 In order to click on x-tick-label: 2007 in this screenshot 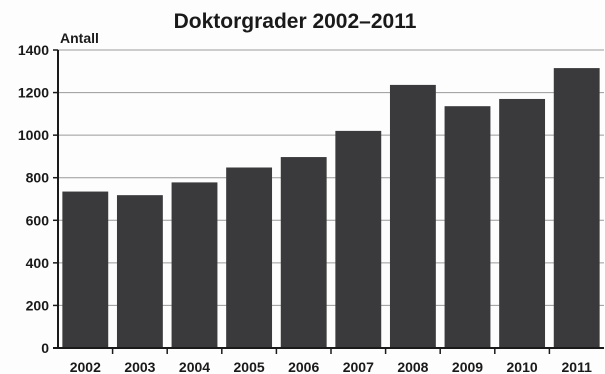, I will do `click(358, 366)`.